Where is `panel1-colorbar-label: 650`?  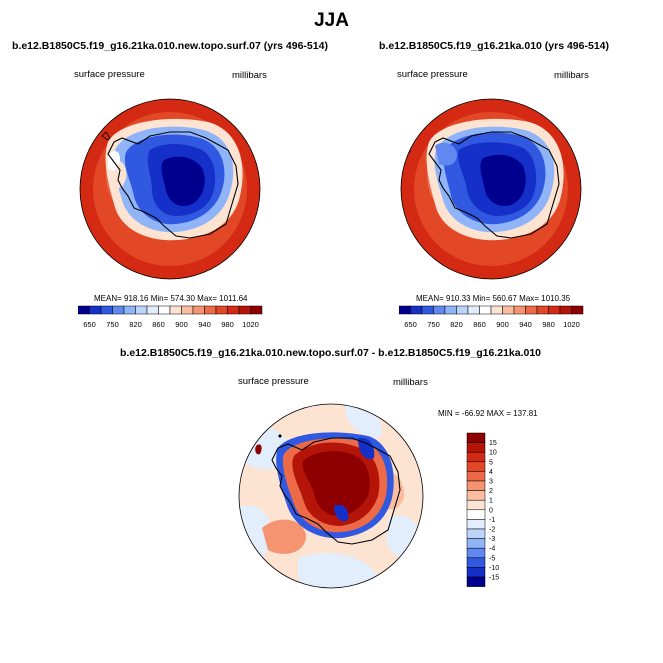 panel1-colorbar-label: 650 is located at coordinates (89, 324).